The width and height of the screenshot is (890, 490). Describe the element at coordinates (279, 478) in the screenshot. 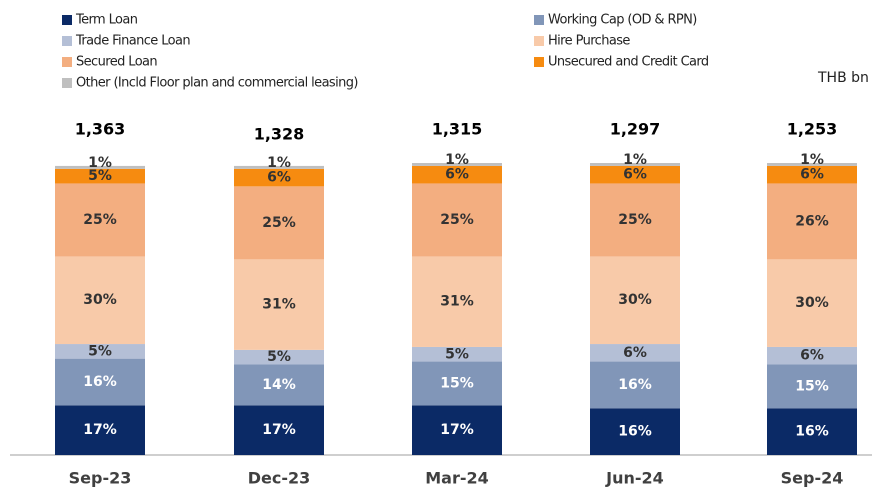

I see `x-tick-label: Dec-23` at that location.